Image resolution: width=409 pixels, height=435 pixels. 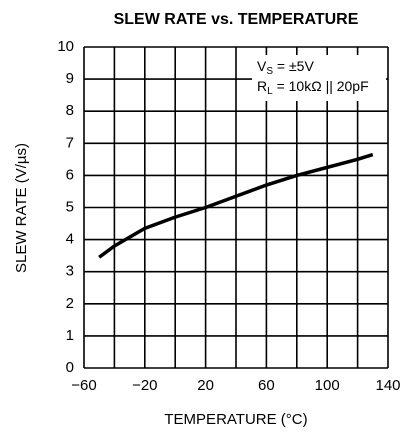 What do you see at coordinates (65, 46) in the screenshot?
I see `y-tick-label: 10` at bounding box center [65, 46].